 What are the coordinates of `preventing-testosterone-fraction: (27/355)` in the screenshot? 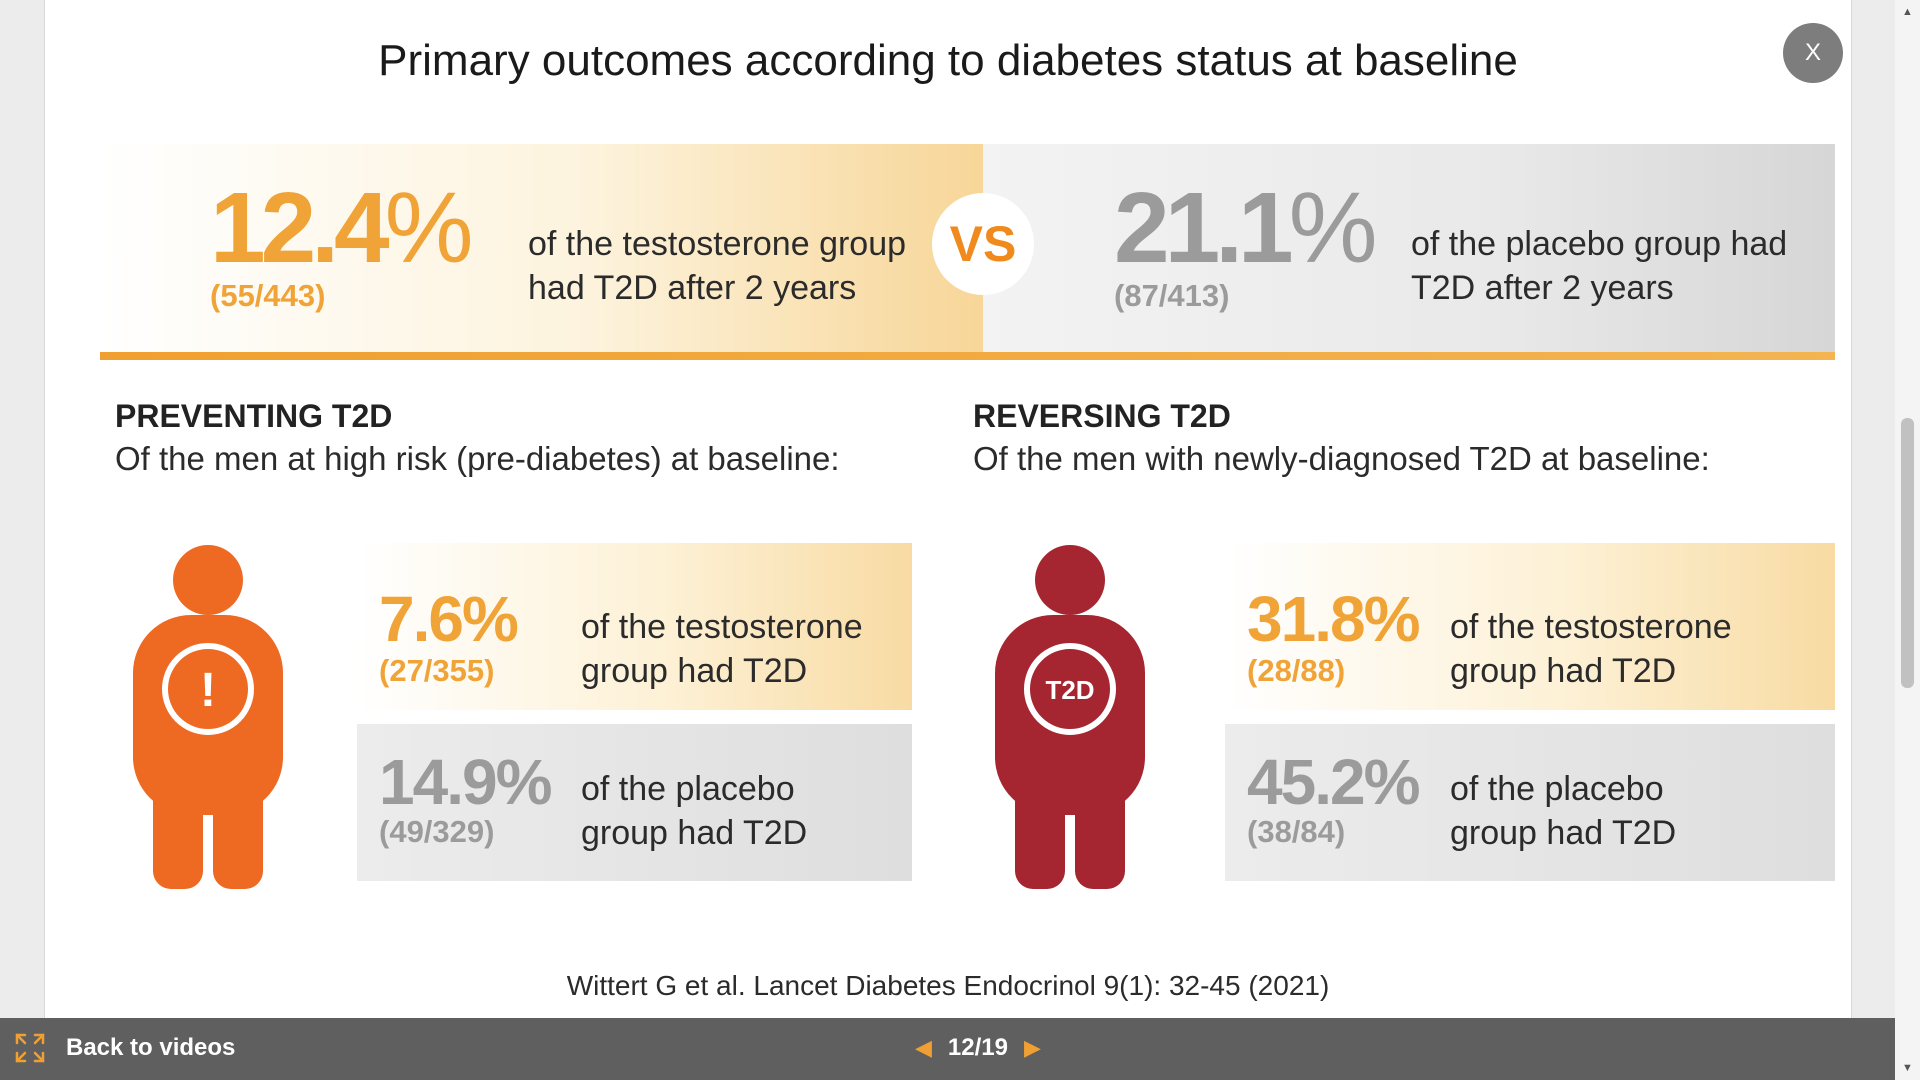 It's located at (437, 670).